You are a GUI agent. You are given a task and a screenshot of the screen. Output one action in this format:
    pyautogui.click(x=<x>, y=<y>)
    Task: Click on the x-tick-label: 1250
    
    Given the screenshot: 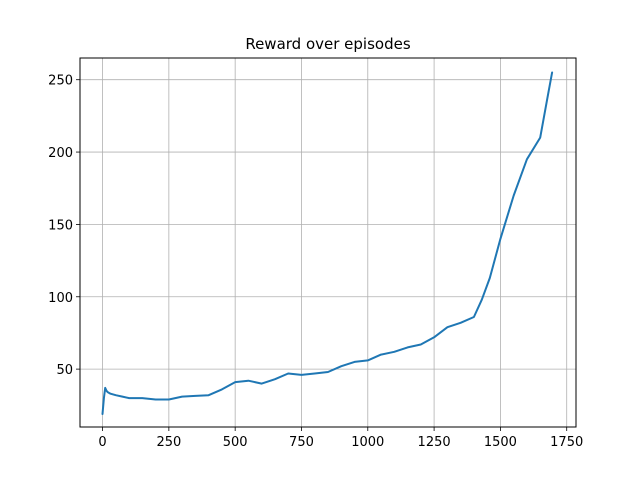 What is the action you would take?
    pyautogui.click(x=434, y=442)
    